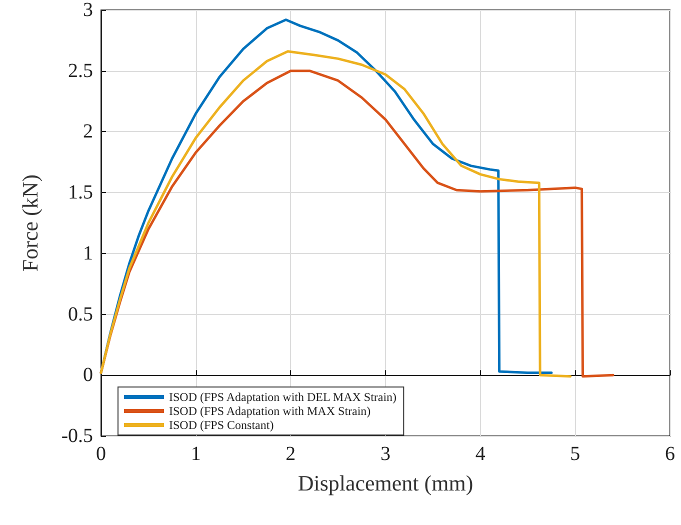 This screenshot has height=525, width=681. I want to click on y-tick-label: 0, so click(88, 375).